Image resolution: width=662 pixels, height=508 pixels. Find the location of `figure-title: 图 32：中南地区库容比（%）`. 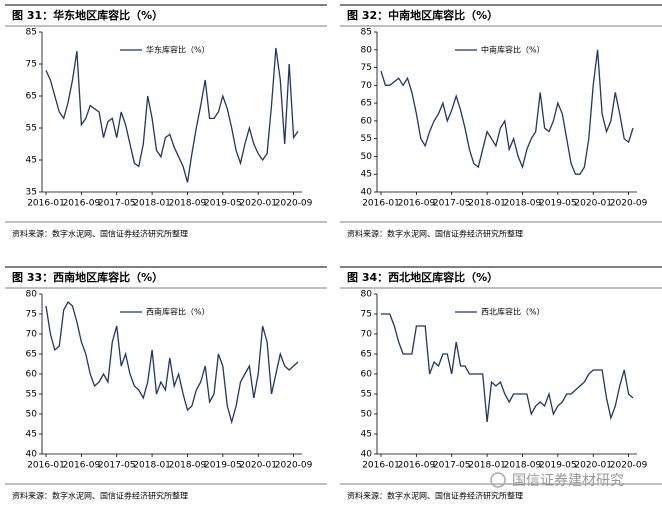

figure-title: 图 32：中南地区库容比（%） is located at coordinates (422, 15).